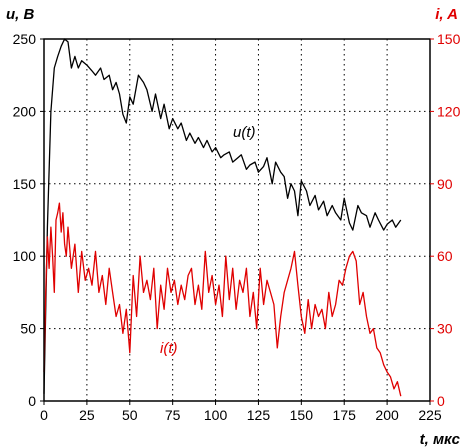  I want to click on x-tick-label: 200, so click(387, 415).